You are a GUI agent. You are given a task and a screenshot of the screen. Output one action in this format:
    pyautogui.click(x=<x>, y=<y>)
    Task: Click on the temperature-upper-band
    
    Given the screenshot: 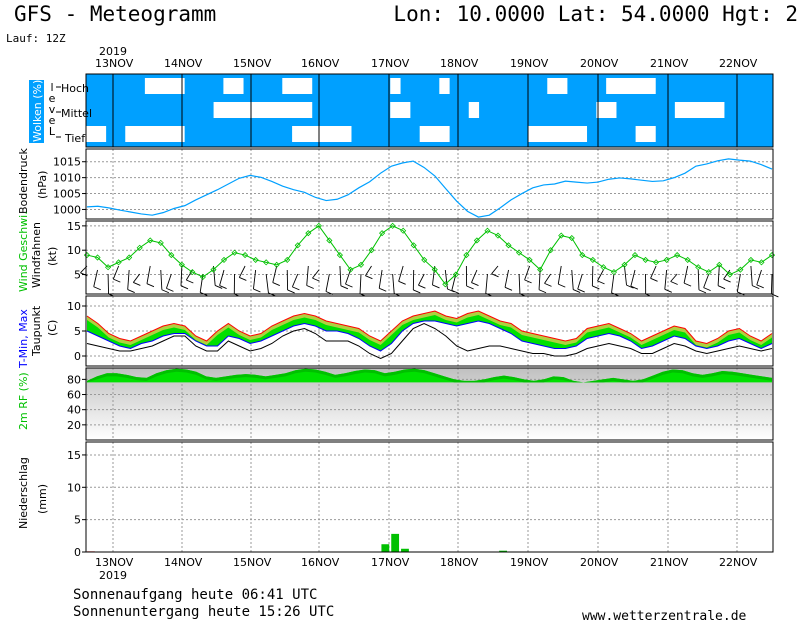 What is the action you would take?
    pyautogui.click(x=429, y=329)
    